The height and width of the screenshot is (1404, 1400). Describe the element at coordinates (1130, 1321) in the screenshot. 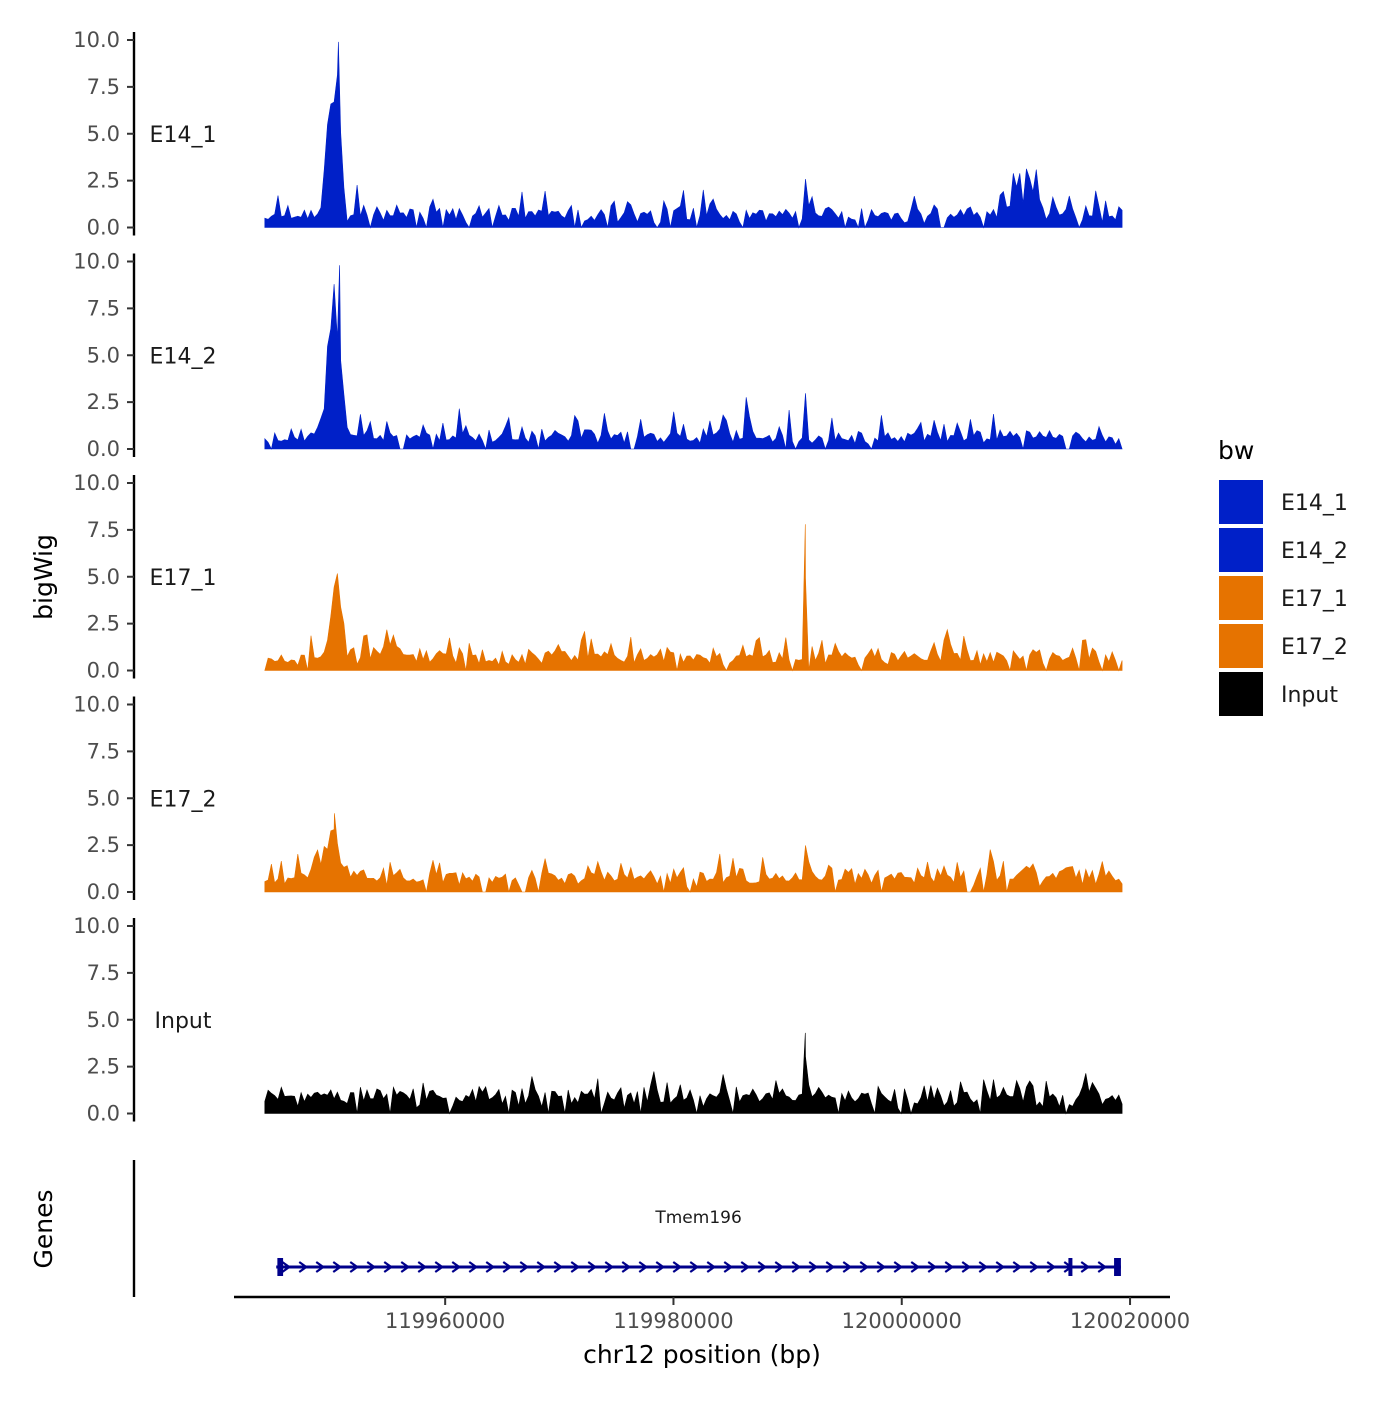

I see `x-tick-label: 120020000` at that location.